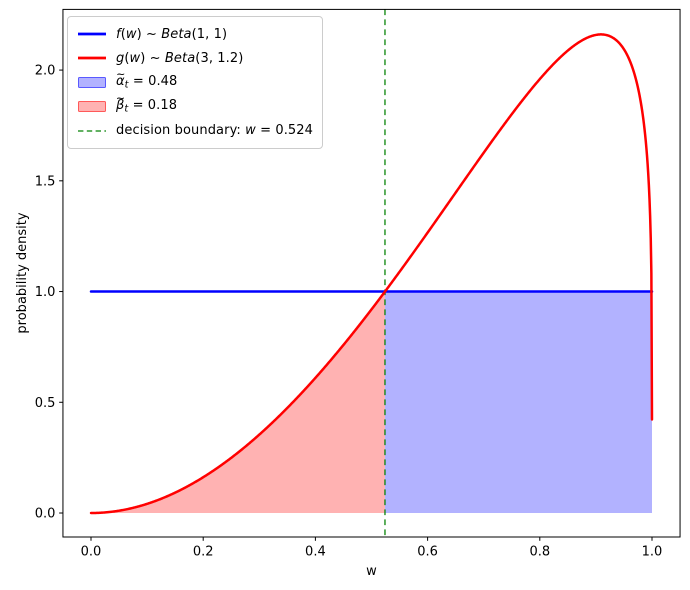 Image resolution: width=690 pixels, height=590 pixels. What do you see at coordinates (315, 552) in the screenshot?
I see `x-tick-label: 0.4` at bounding box center [315, 552].